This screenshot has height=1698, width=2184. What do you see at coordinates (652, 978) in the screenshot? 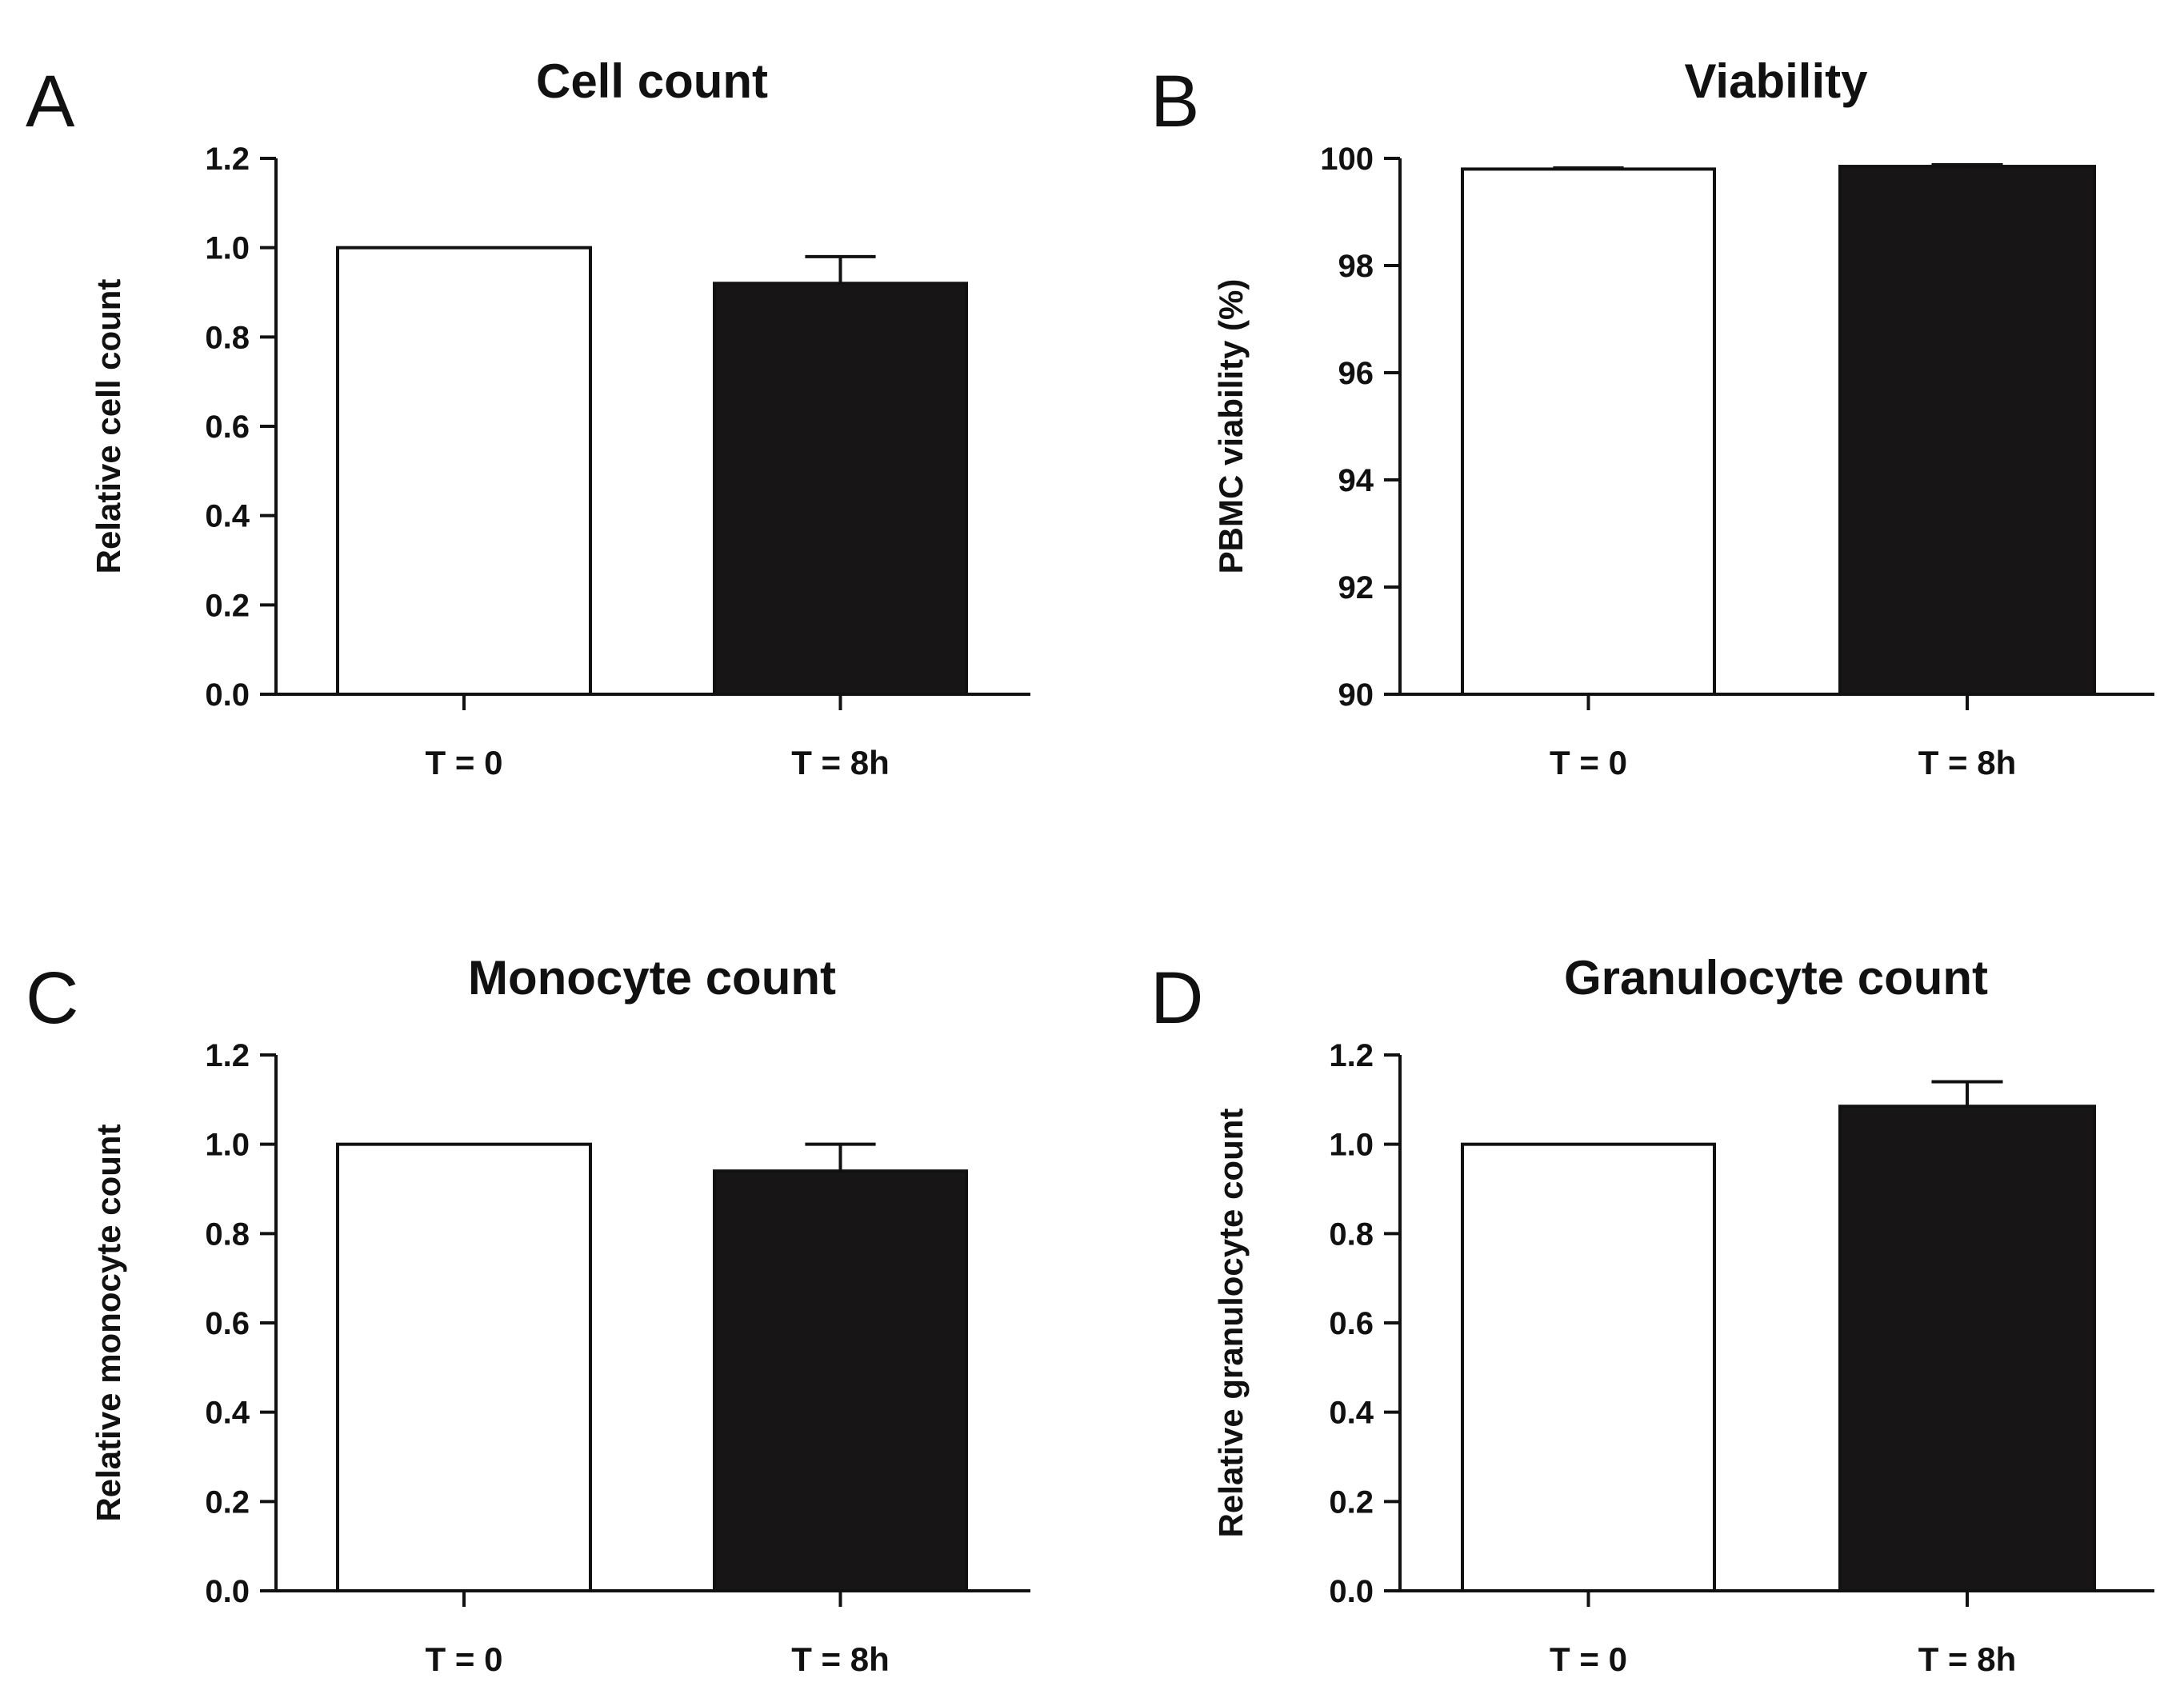
I see `chart-title: Monocyte count` at bounding box center [652, 978].